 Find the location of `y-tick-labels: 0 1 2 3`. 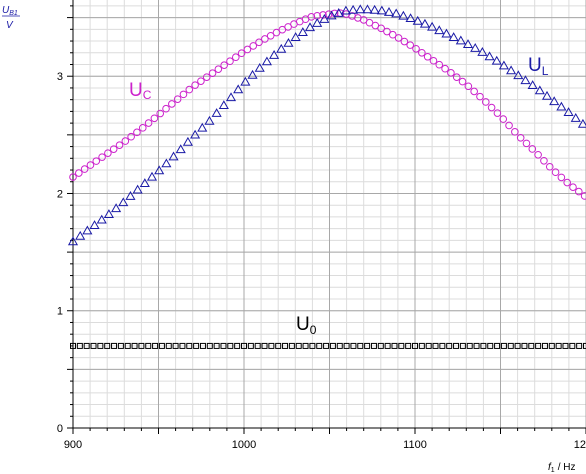

y-tick-labels: 0 1 2 3 is located at coordinates (60, 253).